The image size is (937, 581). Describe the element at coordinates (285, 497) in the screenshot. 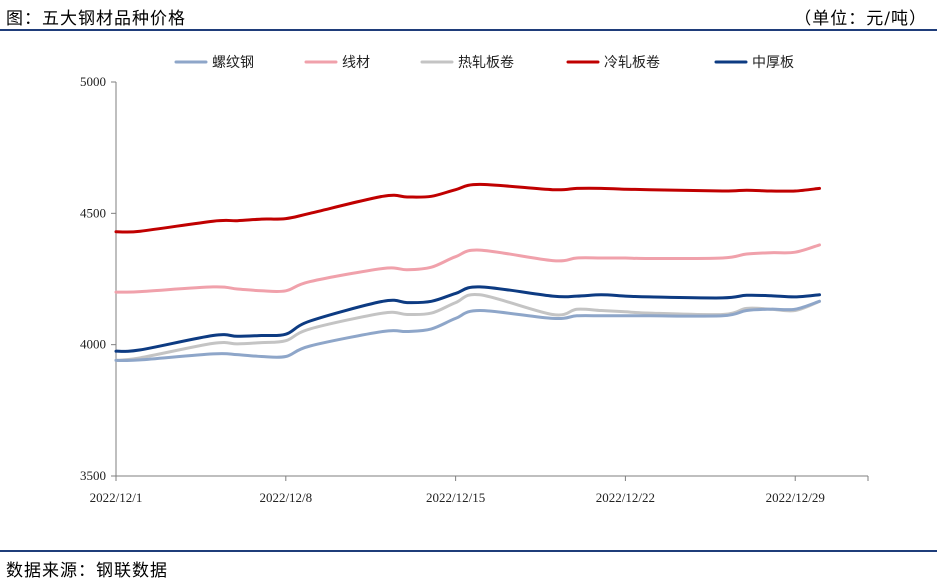

I see `x-tick-label: 2022/12/8` at that location.